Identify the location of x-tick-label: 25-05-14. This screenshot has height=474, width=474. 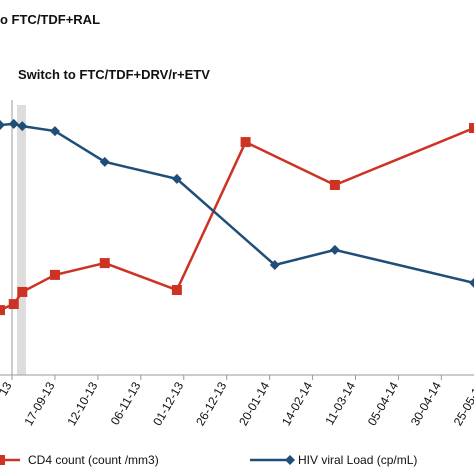
(462, 403).